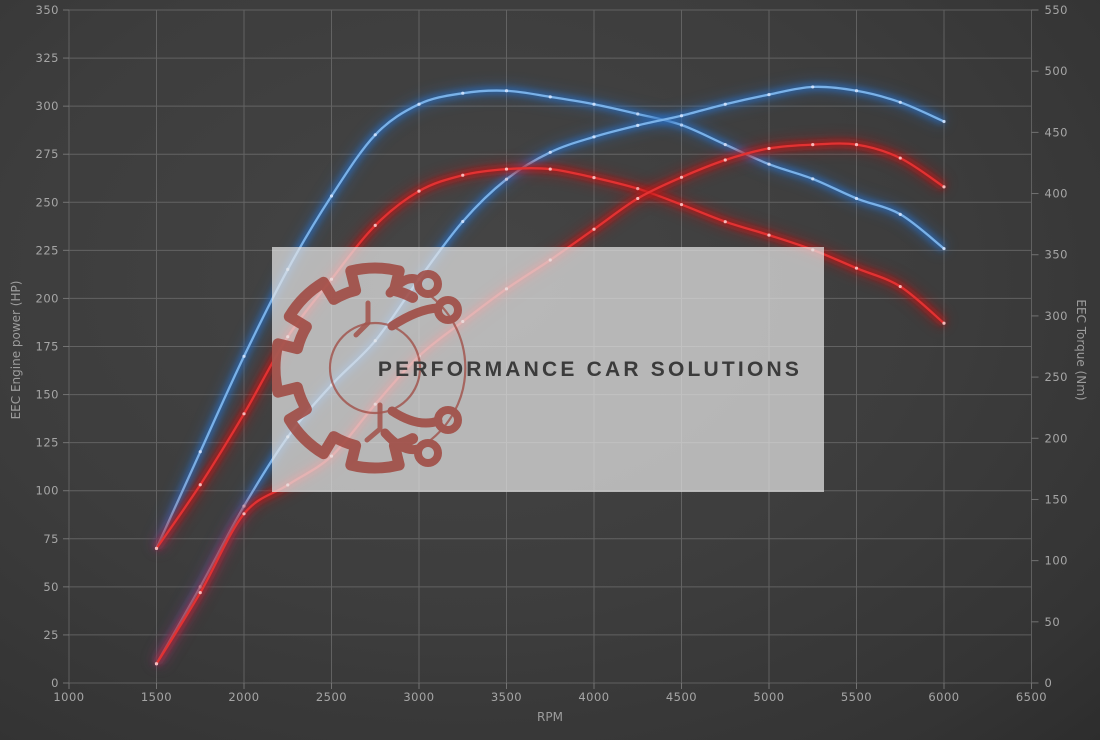 The width and height of the screenshot is (1100, 740). Describe the element at coordinates (1056, 561) in the screenshot. I see `right-axis-tick-label: 100` at that location.